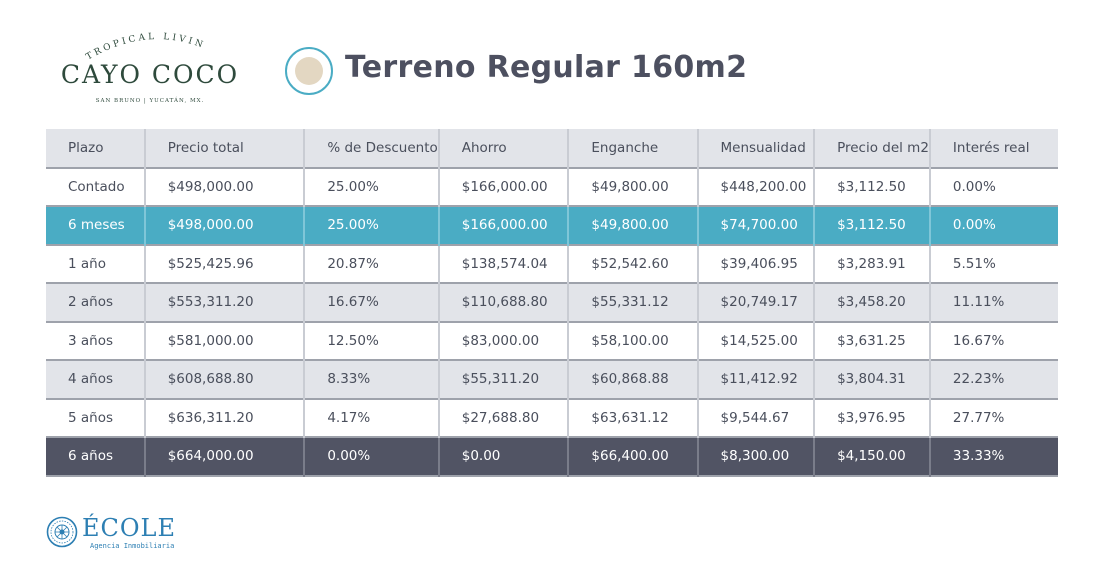 The image size is (1098, 582). Describe the element at coordinates (96, 225) in the screenshot. I see `cell-plazo: 6 meses` at that location.